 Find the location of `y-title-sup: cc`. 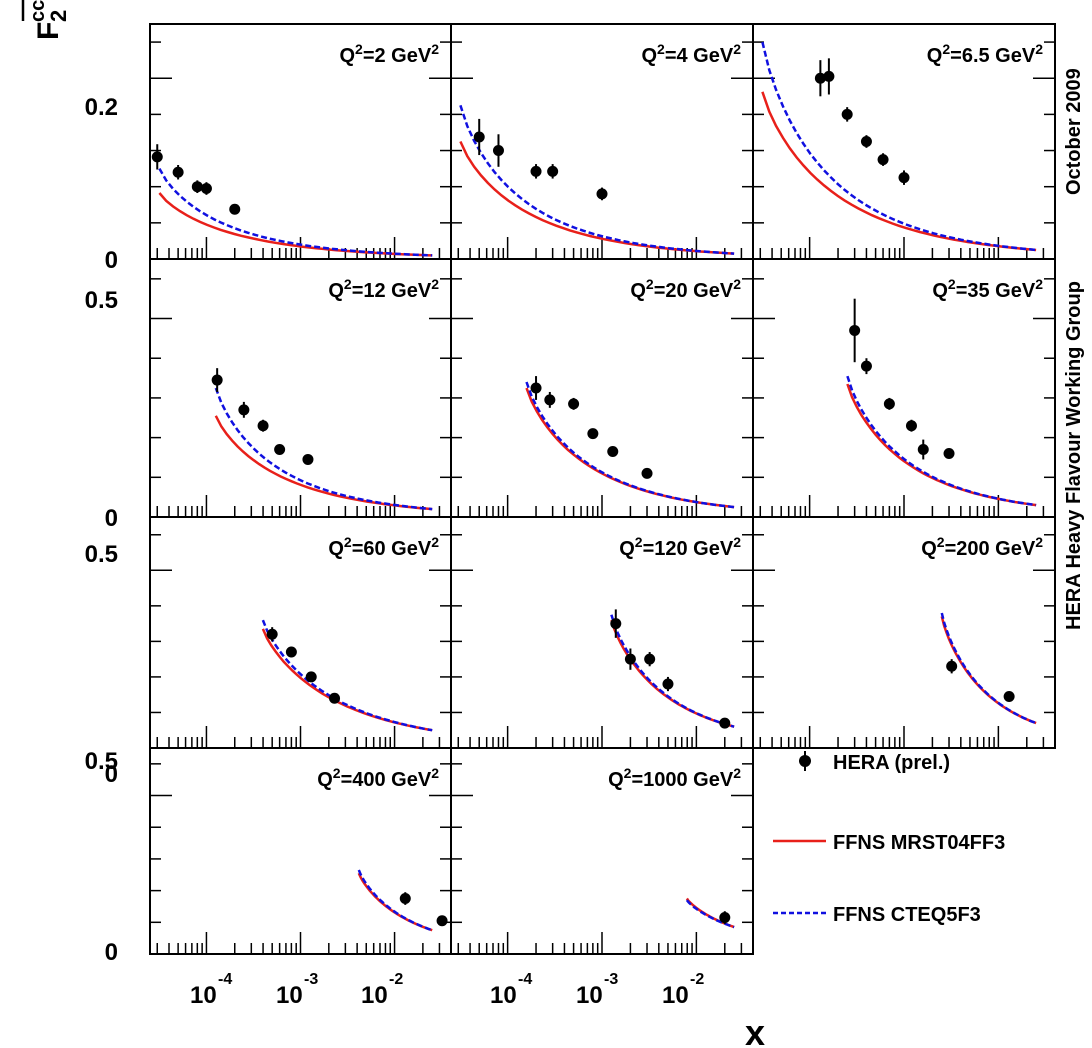

y-title-sup: cc is located at coordinates (38, 11).